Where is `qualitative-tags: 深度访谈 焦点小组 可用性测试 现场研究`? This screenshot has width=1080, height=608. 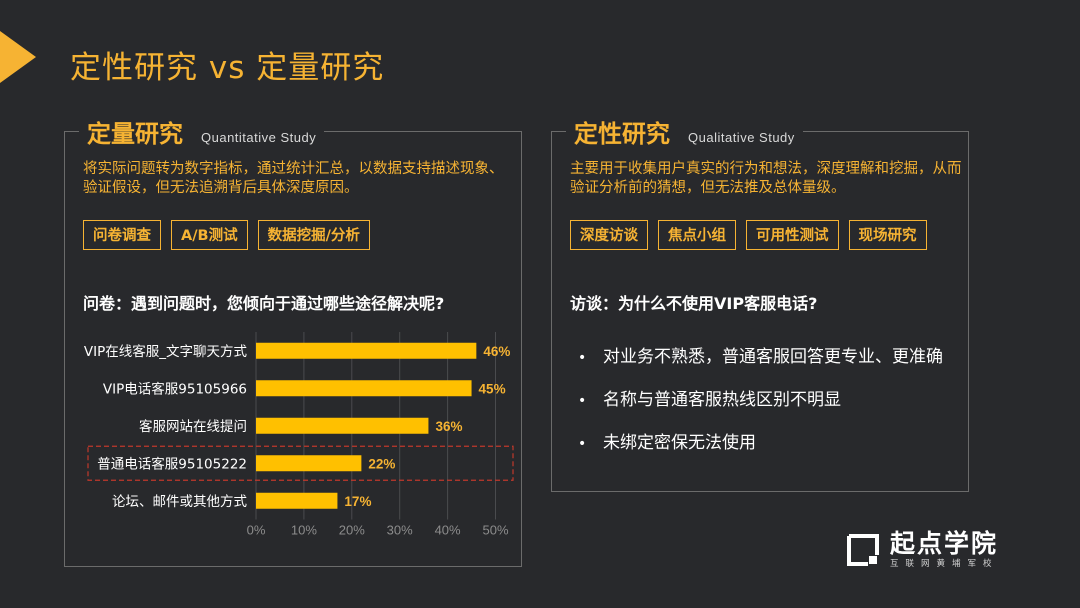
qualitative-tags: 深度访谈 焦点小组 可用性测试 现场研究 is located at coordinates (748, 235).